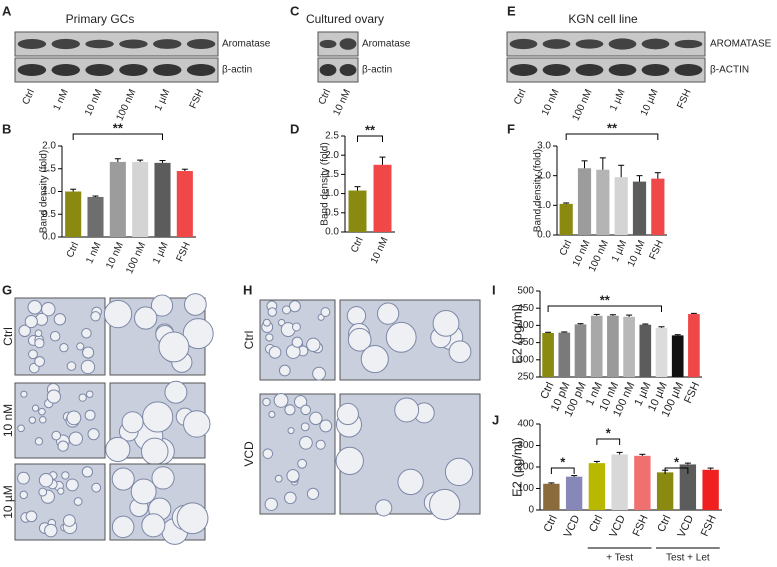 Image resolution: width=777 pixels, height=567 pixels. What do you see at coordinates (741, 44) in the screenshot?
I see `band-label: AROMATASE` at bounding box center [741, 44].